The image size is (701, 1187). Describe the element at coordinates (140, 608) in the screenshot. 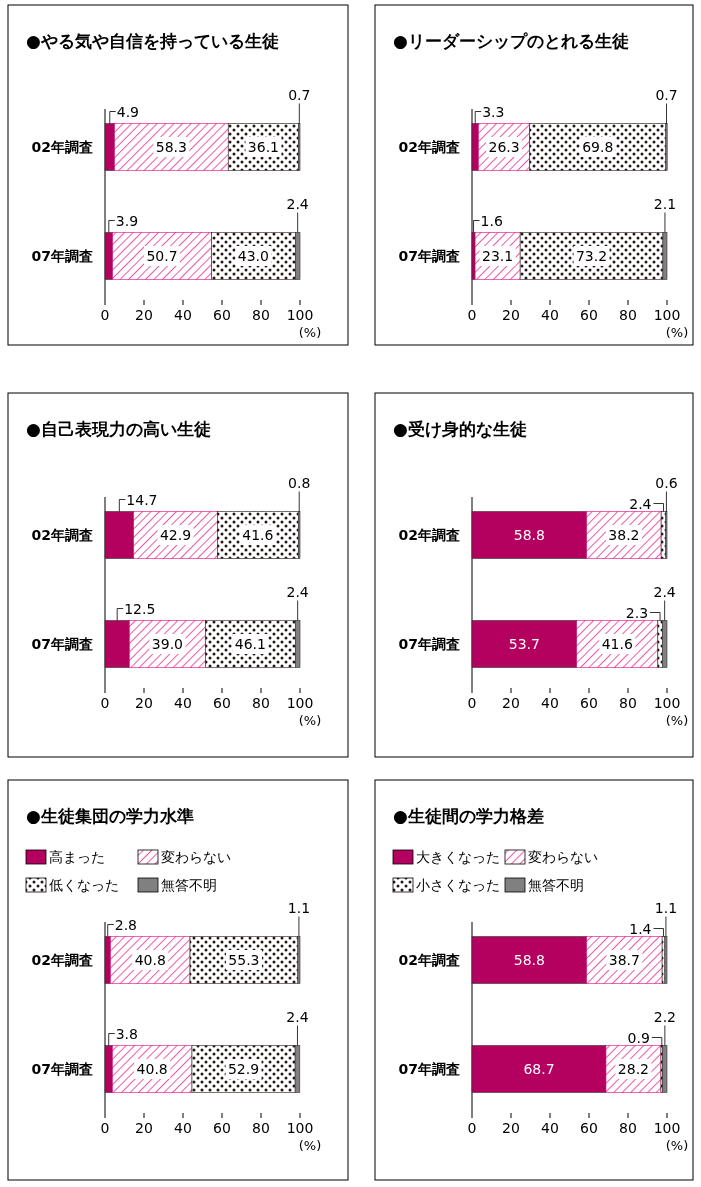

I see `data-label: 12.5` at that location.